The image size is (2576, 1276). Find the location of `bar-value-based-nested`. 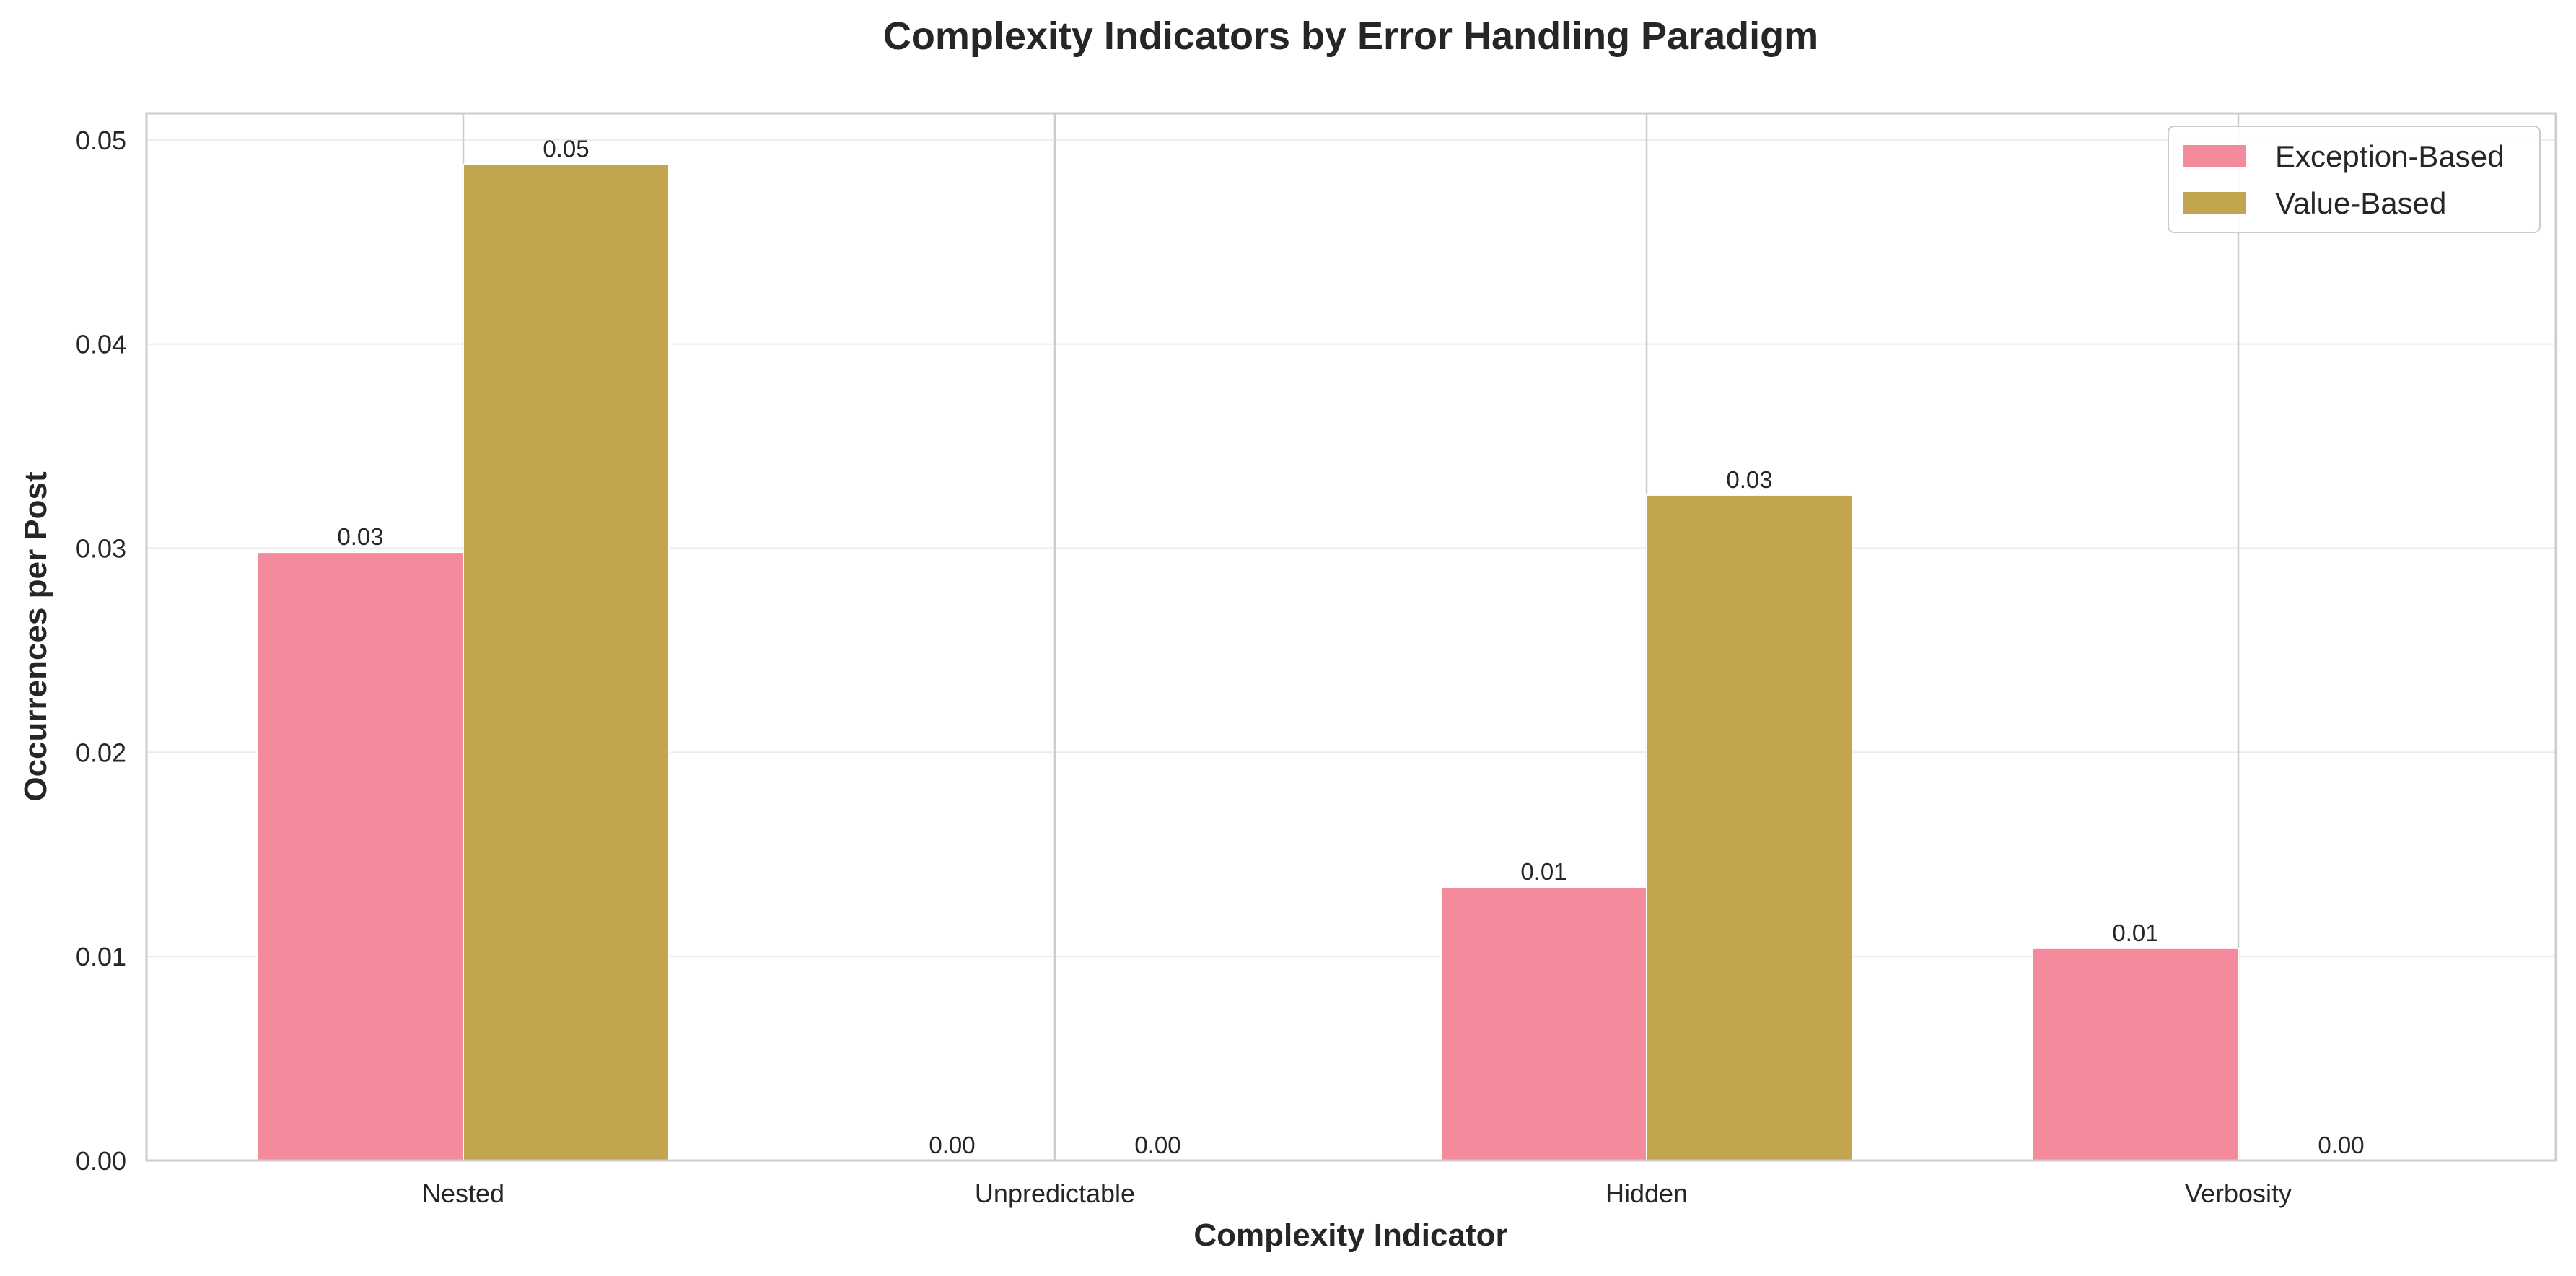

bar-value-based-nested is located at coordinates (566, 662).